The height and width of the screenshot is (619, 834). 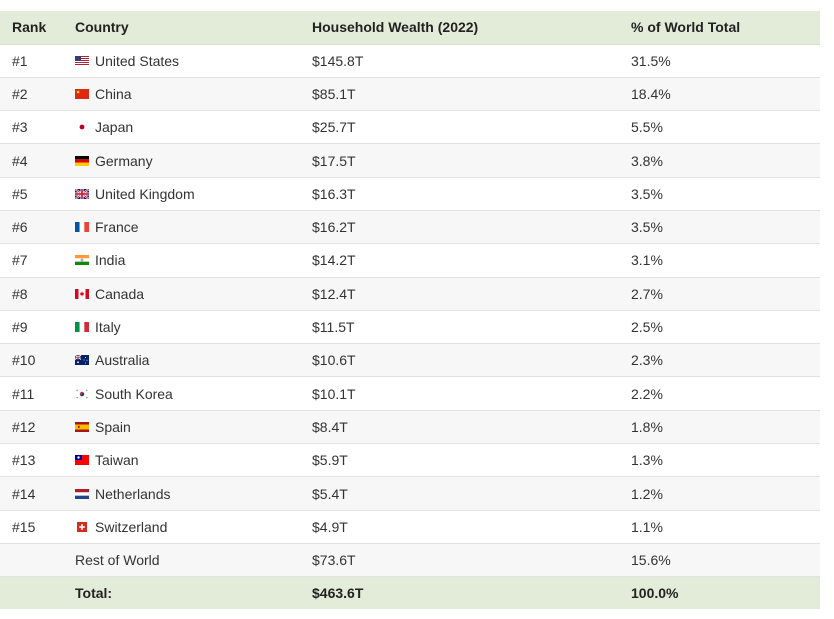 What do you see at coordinates (31, 294) in the screenshot?
I see `rank-cell: #8` at bounding box center [31, 294].